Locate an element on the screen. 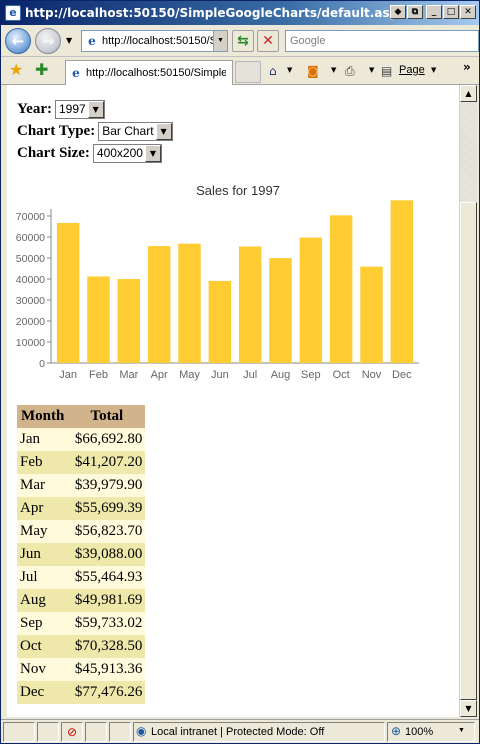 The image size is (480, 744). y-tick-label: 70000 is located at coordinates (30, 217).